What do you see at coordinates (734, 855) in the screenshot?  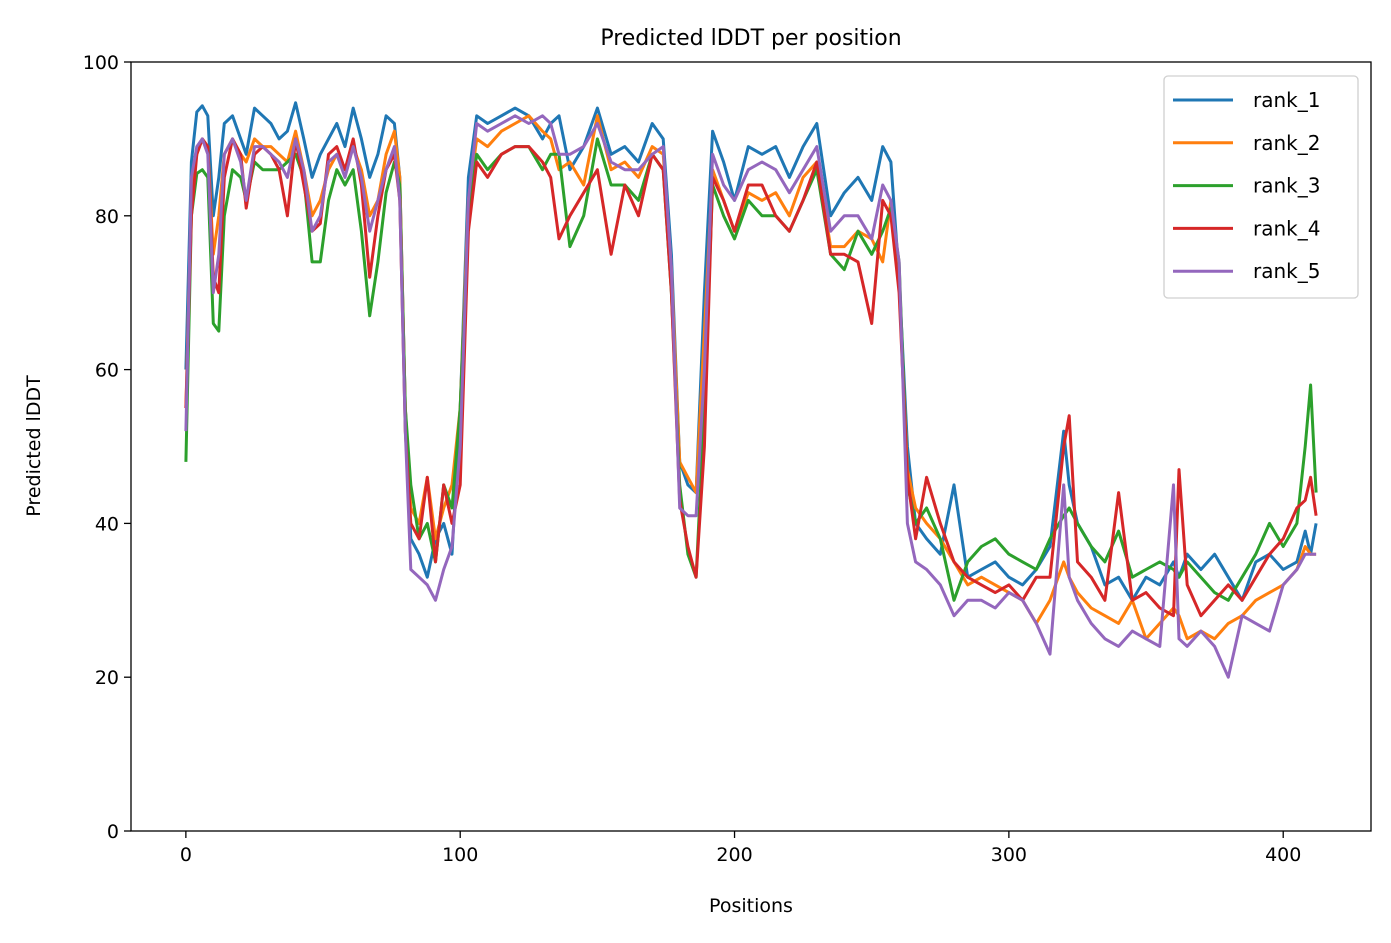 I see `x-tick-label: 200` at bounding box center [734, 855].